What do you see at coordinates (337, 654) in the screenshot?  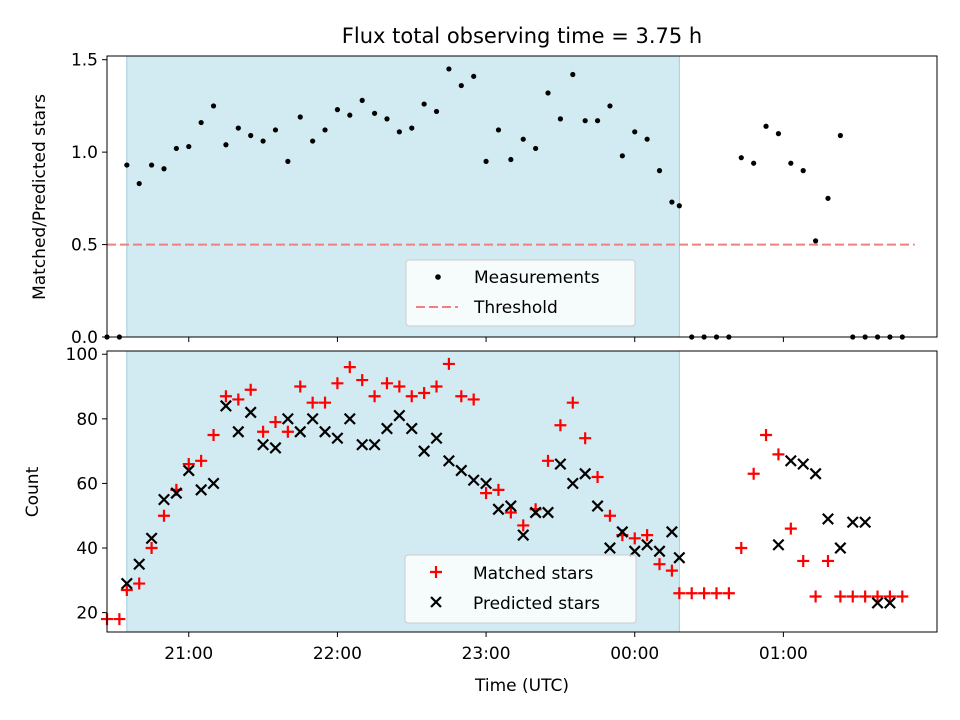 I see `bottom-x-tick-label: 22:00` at bounding box center [337, 654].